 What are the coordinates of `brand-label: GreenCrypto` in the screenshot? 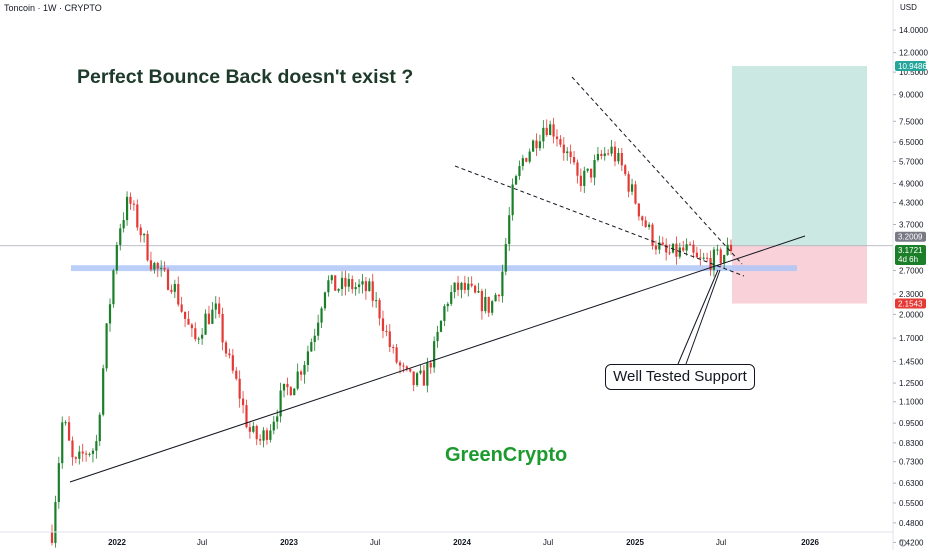 It's located at (506, 455).